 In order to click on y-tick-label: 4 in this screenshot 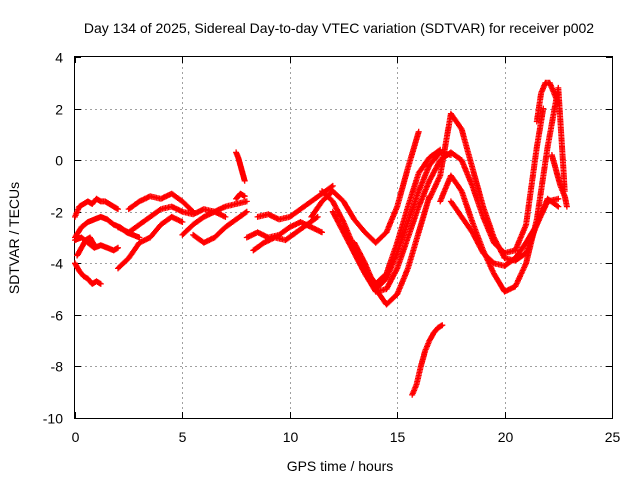, I will do `click(59, 58)`.